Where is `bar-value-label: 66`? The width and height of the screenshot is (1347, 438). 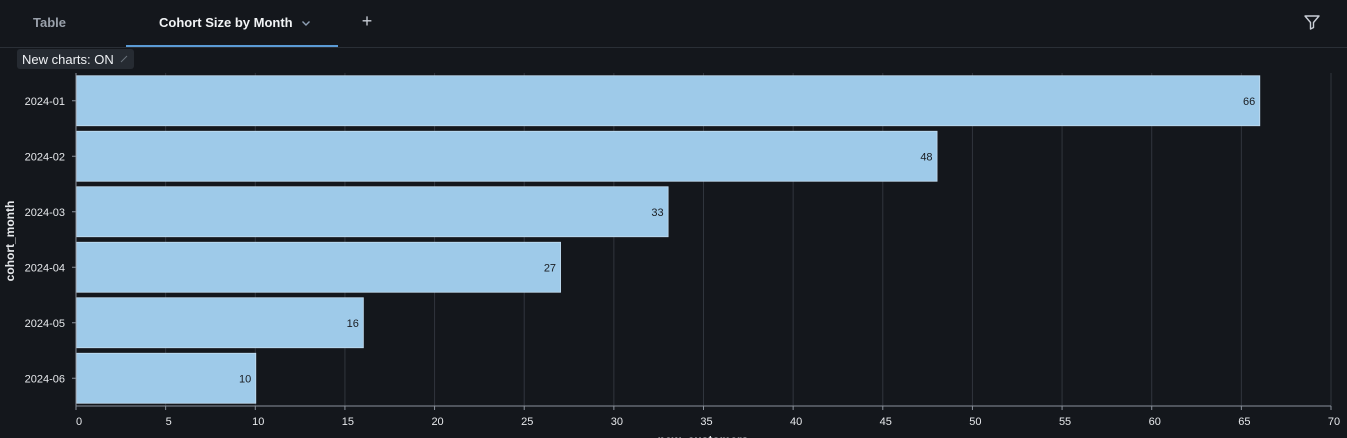 bar-value-label: 66 is located at coordinates (1249, 102).